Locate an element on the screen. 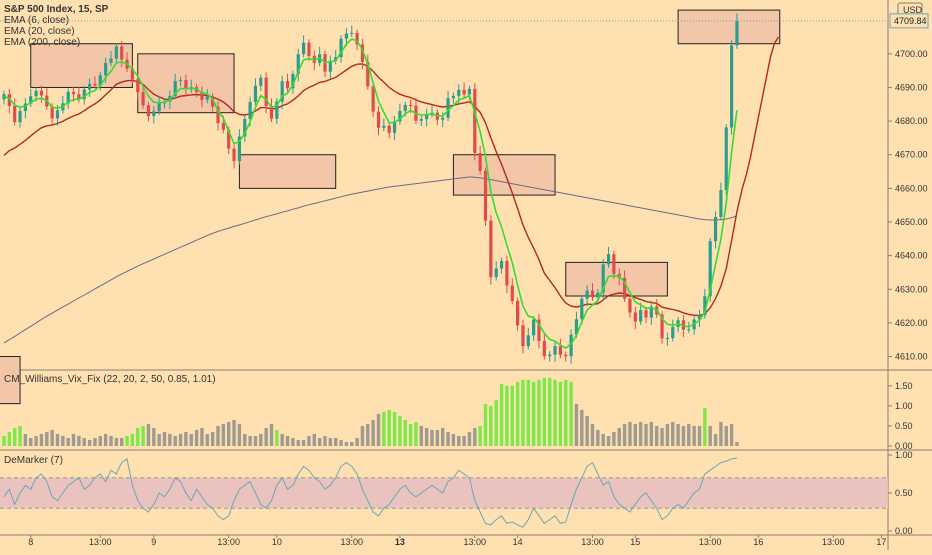 This screenshot has width=932, height=555. last-price-box is located at coordinates (909, 21).